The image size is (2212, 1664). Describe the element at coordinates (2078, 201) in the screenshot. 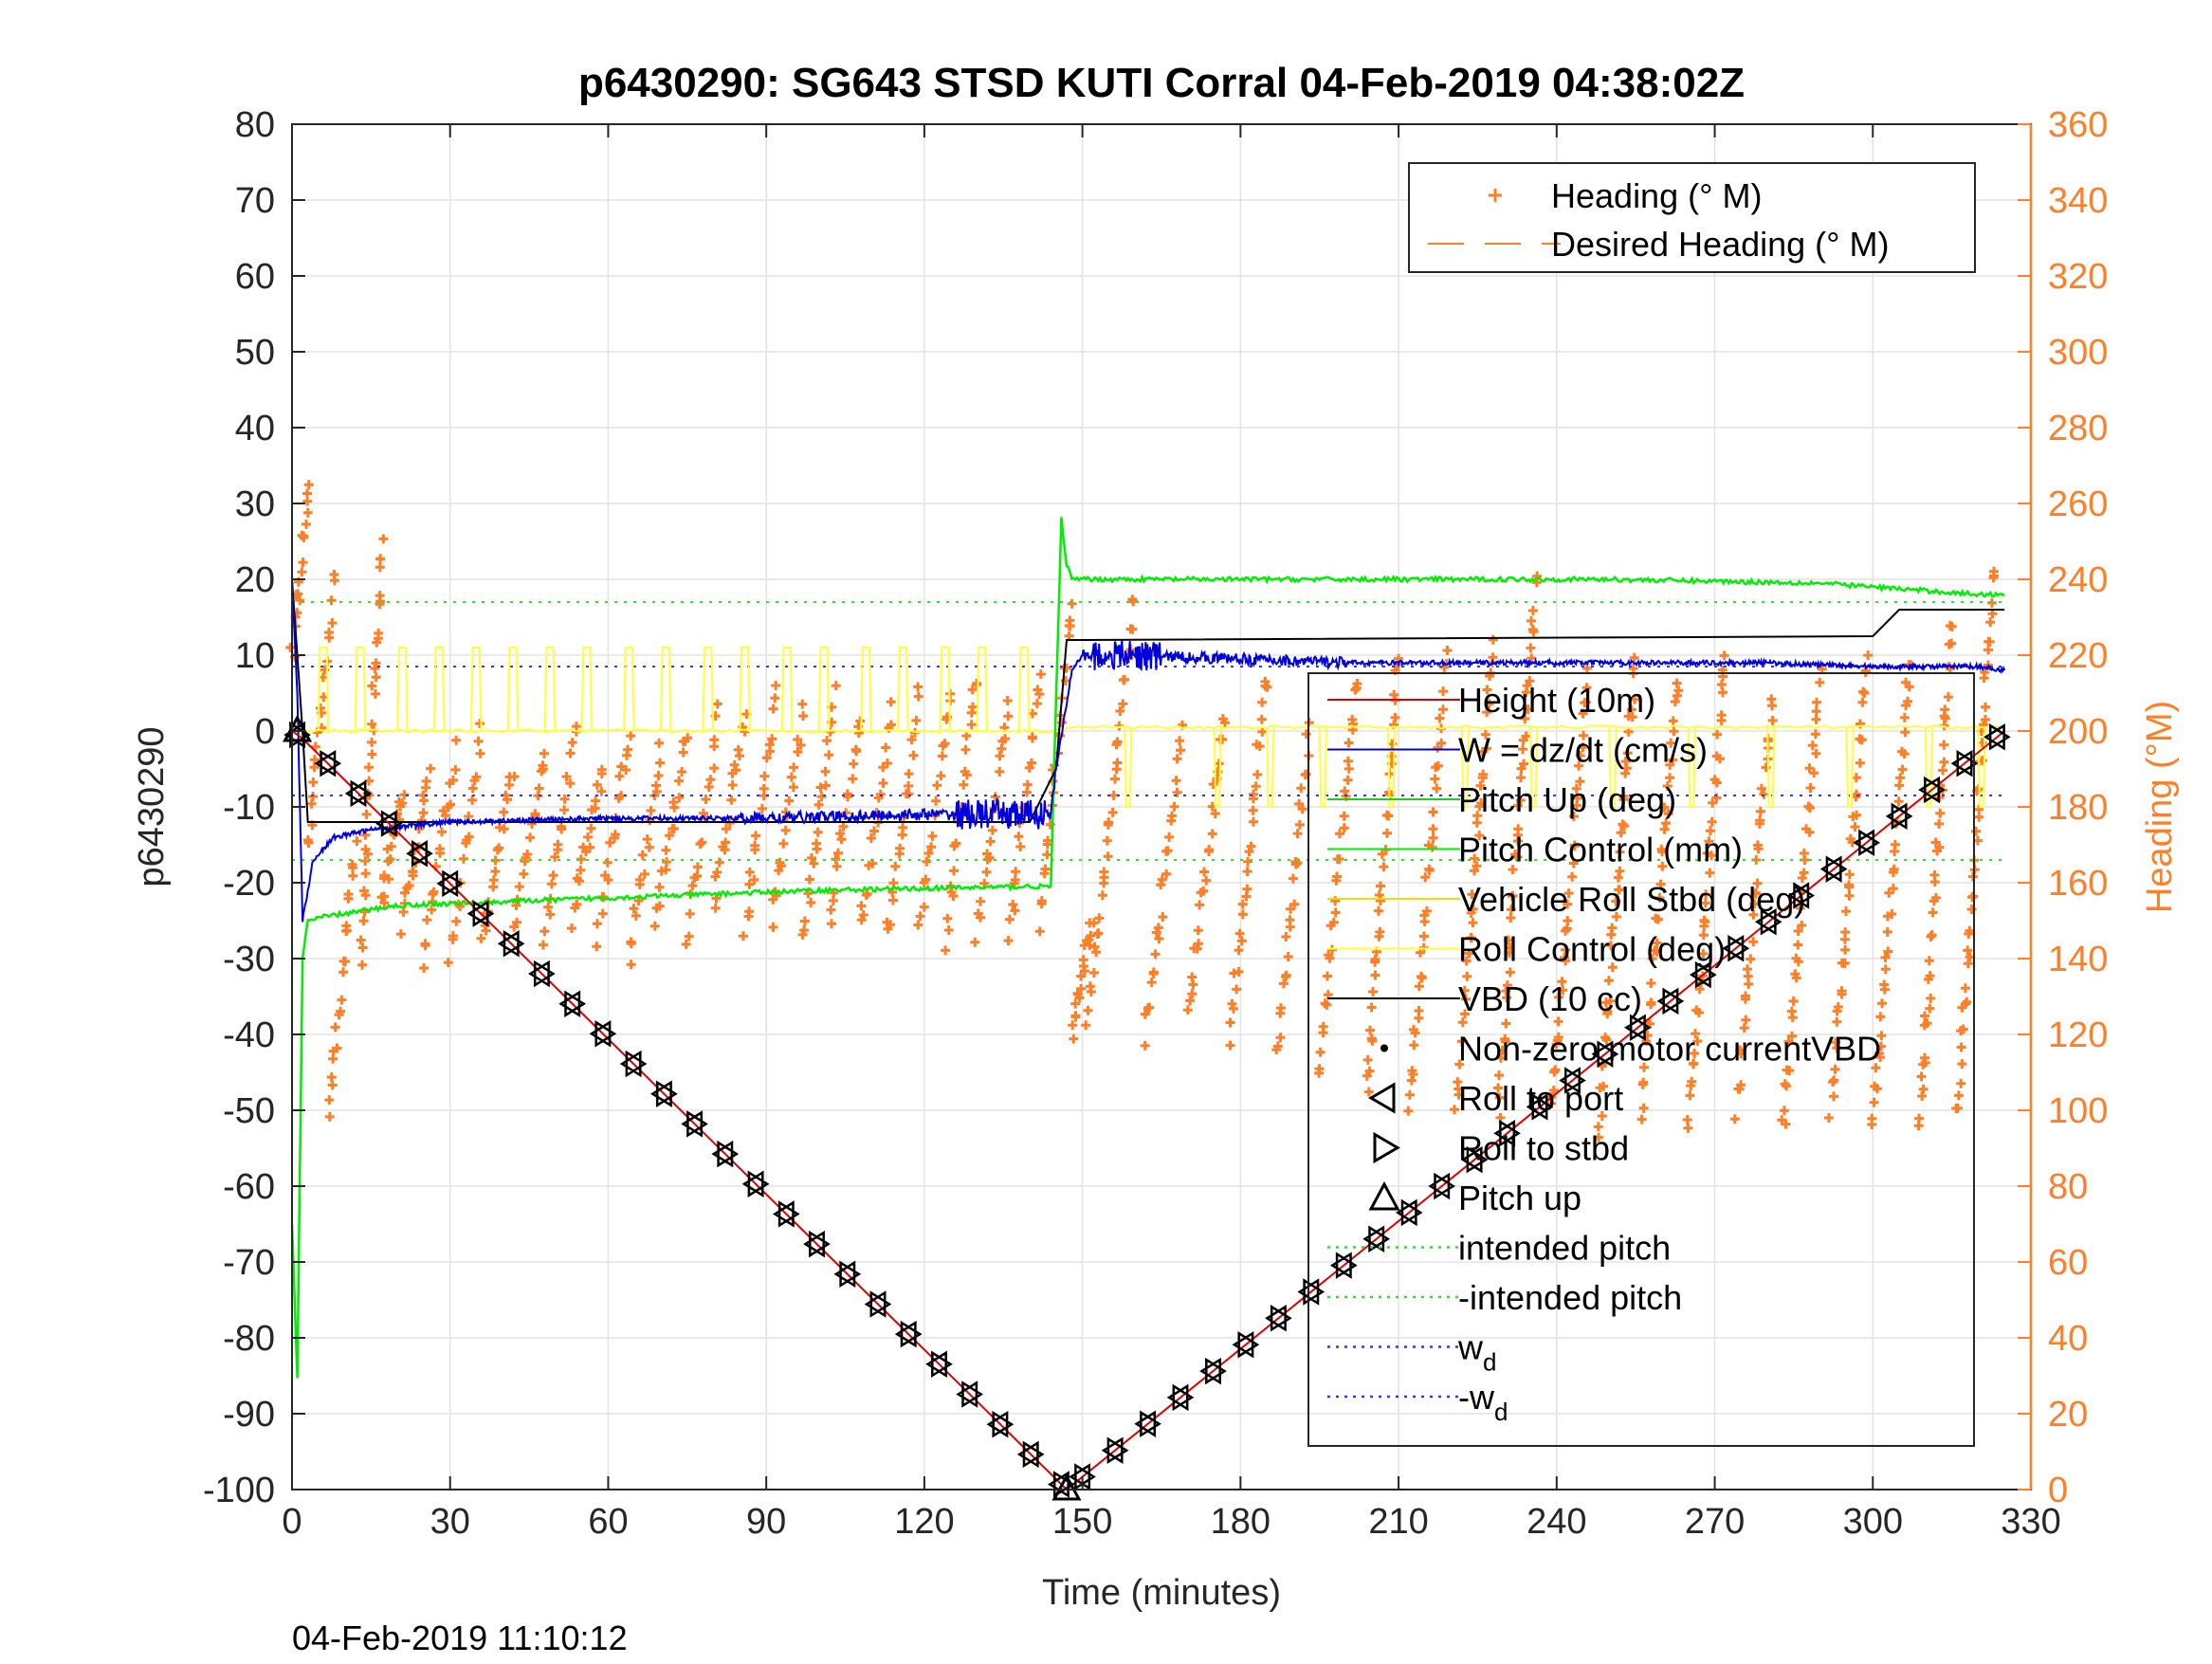

I see `y-right-tick-label: 340` at that location.